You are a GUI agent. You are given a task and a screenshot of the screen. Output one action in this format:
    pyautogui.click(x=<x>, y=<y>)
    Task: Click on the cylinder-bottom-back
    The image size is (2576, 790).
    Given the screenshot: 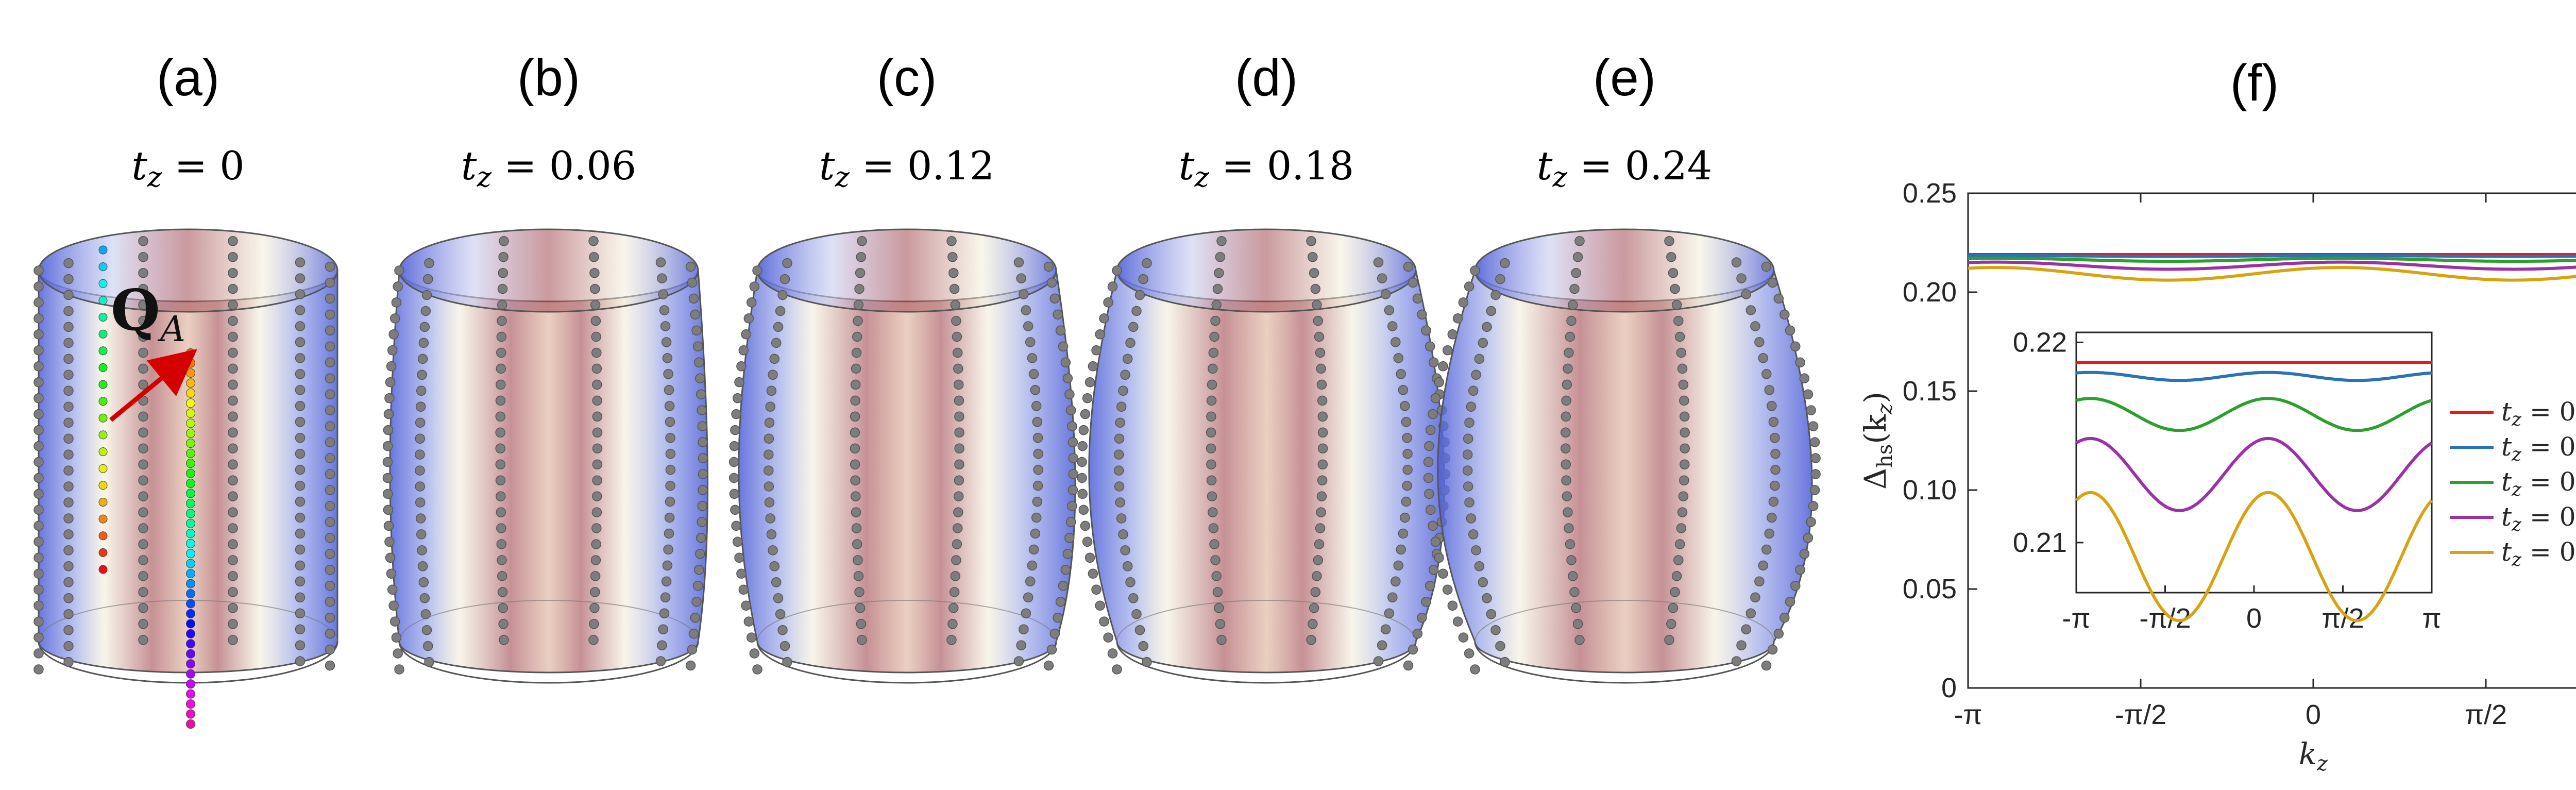 What is the action you would take?
    pyautogui.click(x=549, y=621)
    